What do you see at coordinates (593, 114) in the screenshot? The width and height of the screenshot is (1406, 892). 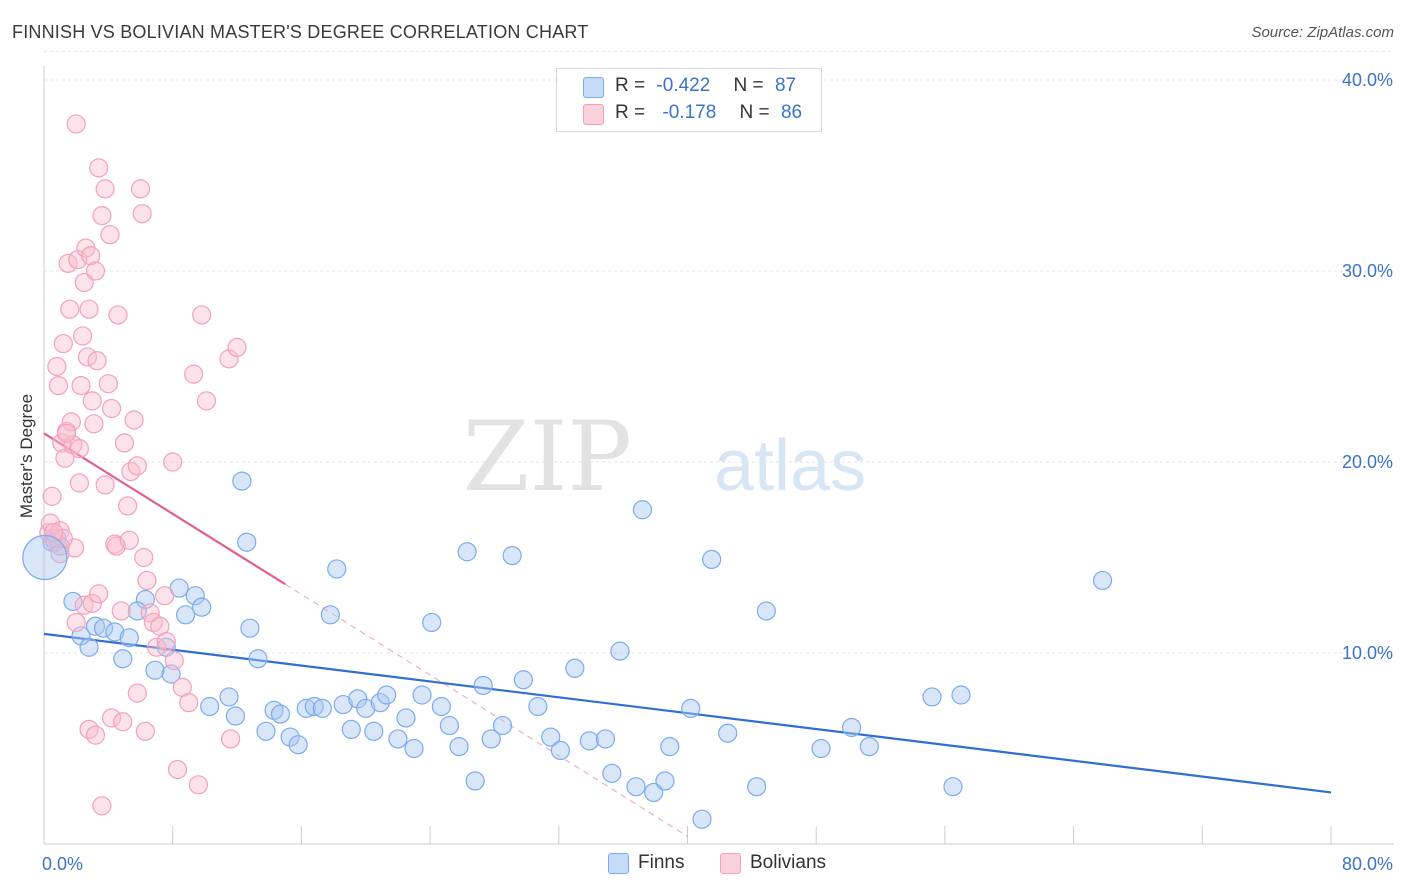 I see `legend-swatch-bolivians` at bounding box center [593, 114].